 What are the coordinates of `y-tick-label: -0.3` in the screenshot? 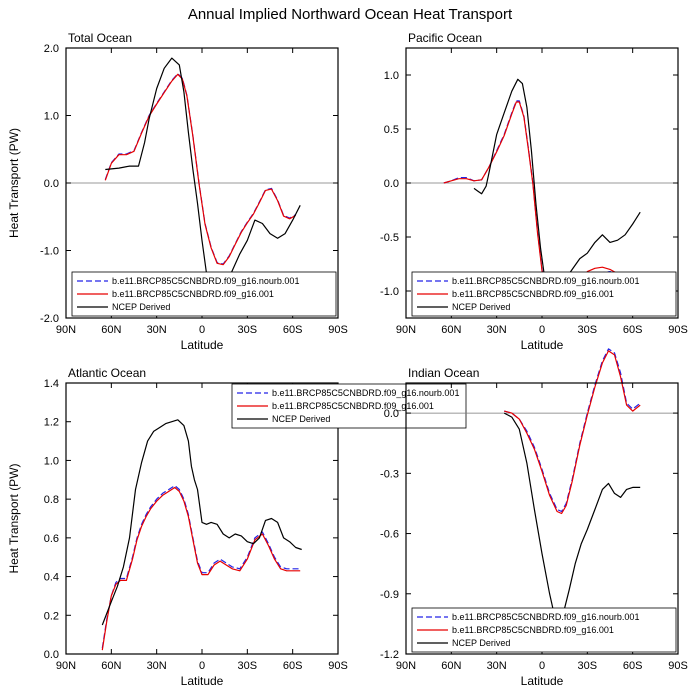 It's located at (389, 474).